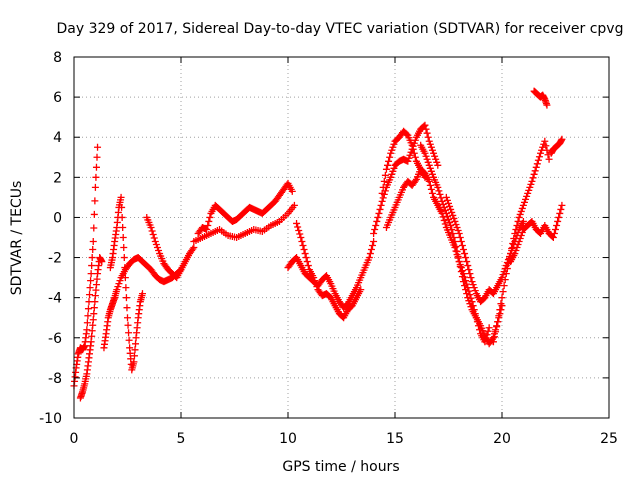 This screenshot has width=640, height=480. What do you see at coordinates (181, 439) in the screenshot?
I see `x-tick-label: 5` at bounding box center [181, 439].